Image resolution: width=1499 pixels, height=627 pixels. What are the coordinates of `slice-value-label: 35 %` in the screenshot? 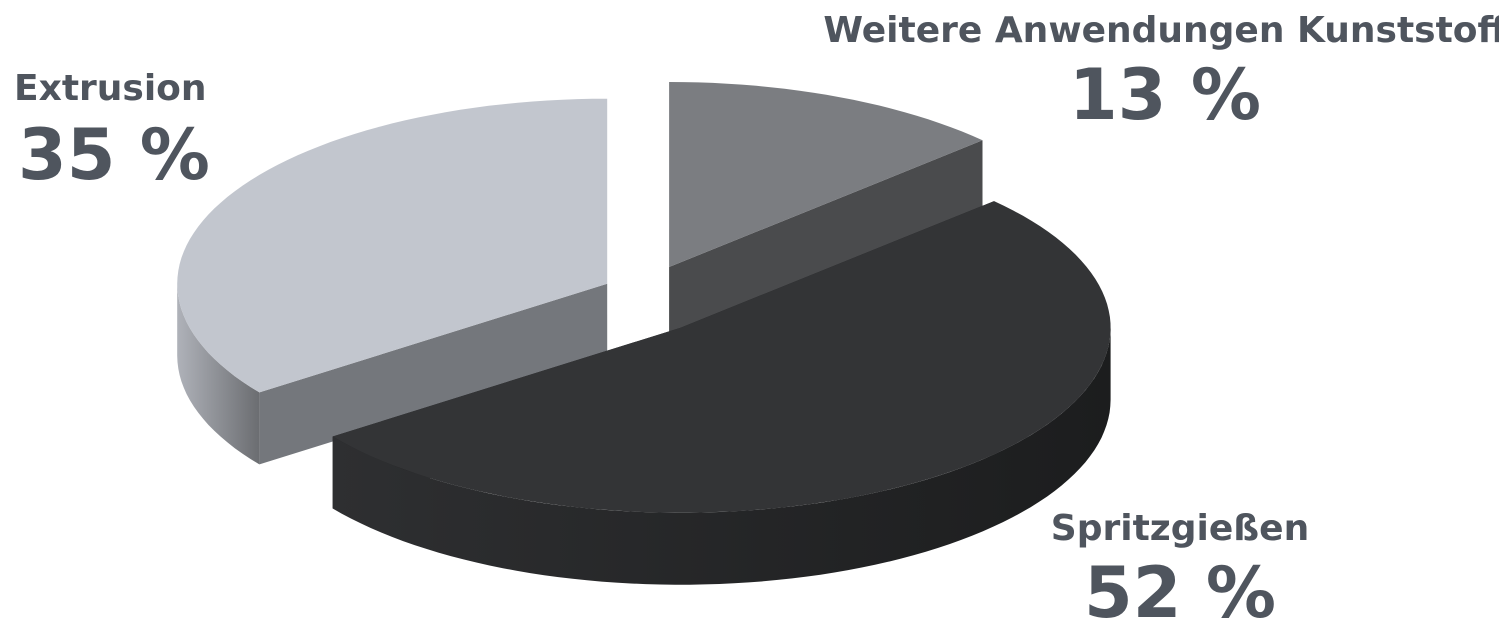 It's located at (114, 155).